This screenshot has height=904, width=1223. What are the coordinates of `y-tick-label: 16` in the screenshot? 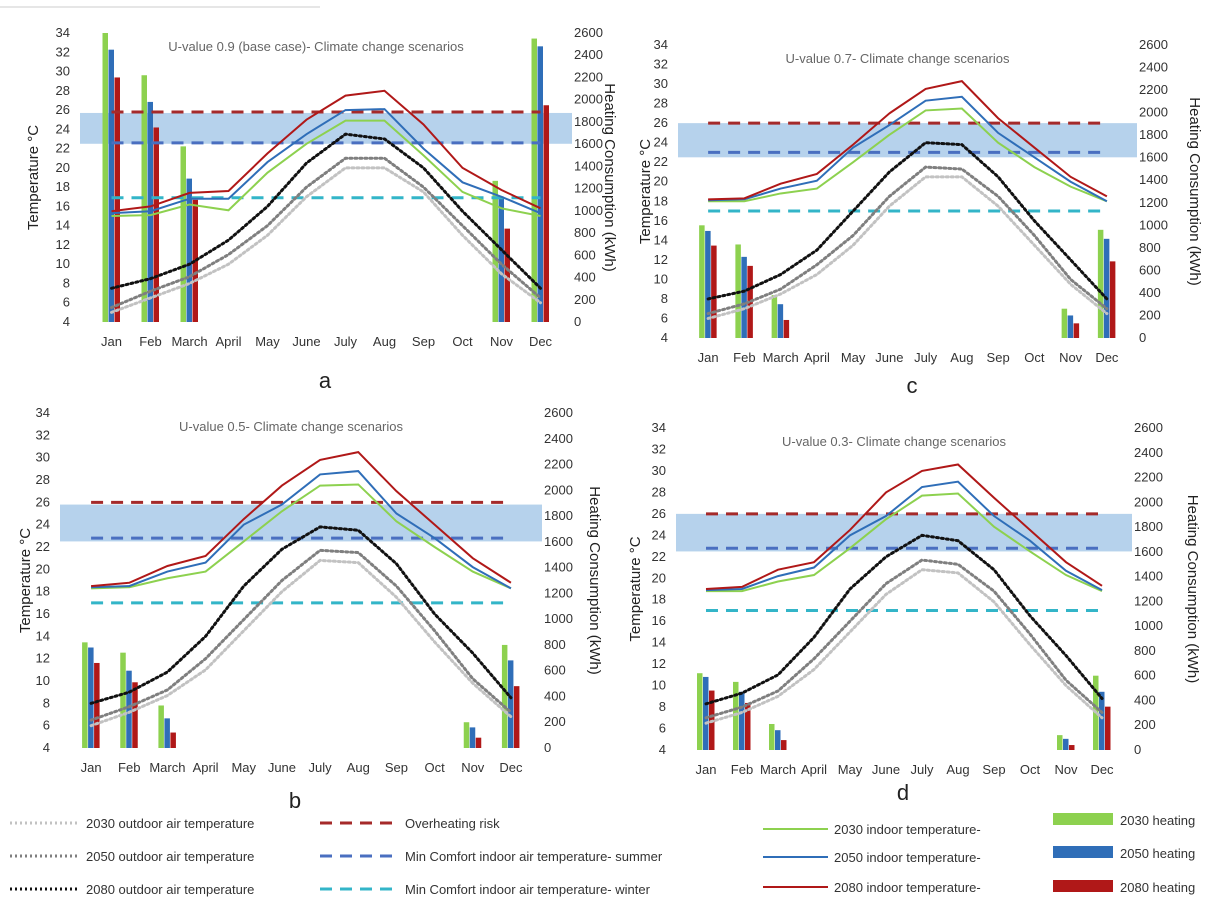 It's located at (63, 205).